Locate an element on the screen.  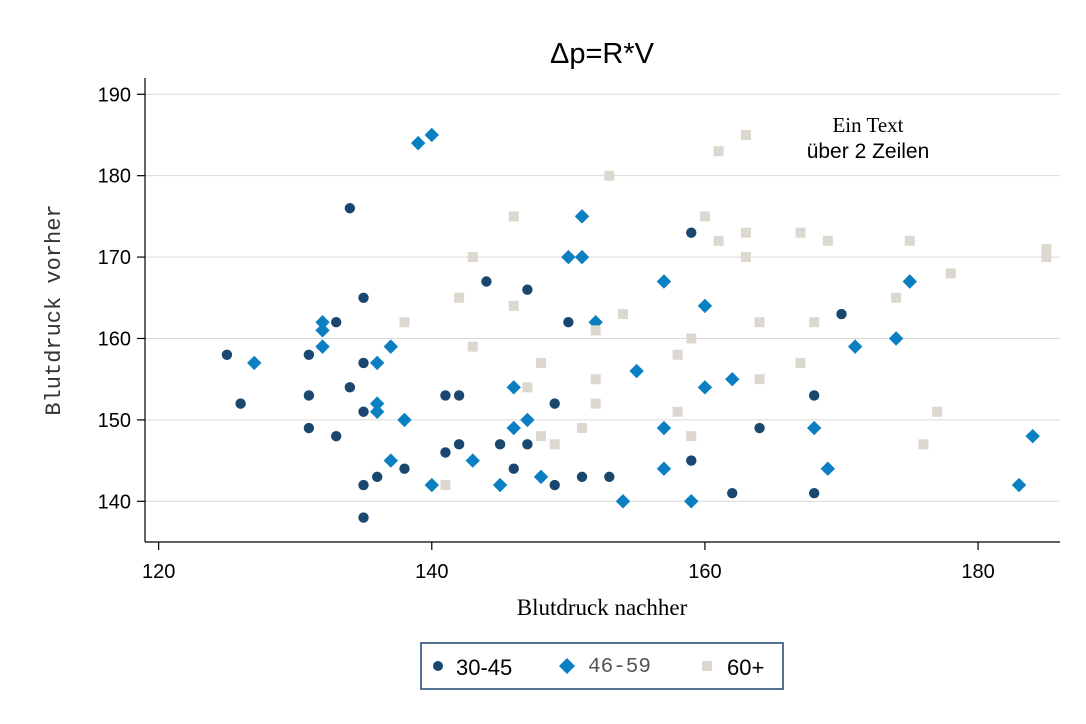
x-axis-label: Blutdruck nachher is located at coordinates (602, 607).